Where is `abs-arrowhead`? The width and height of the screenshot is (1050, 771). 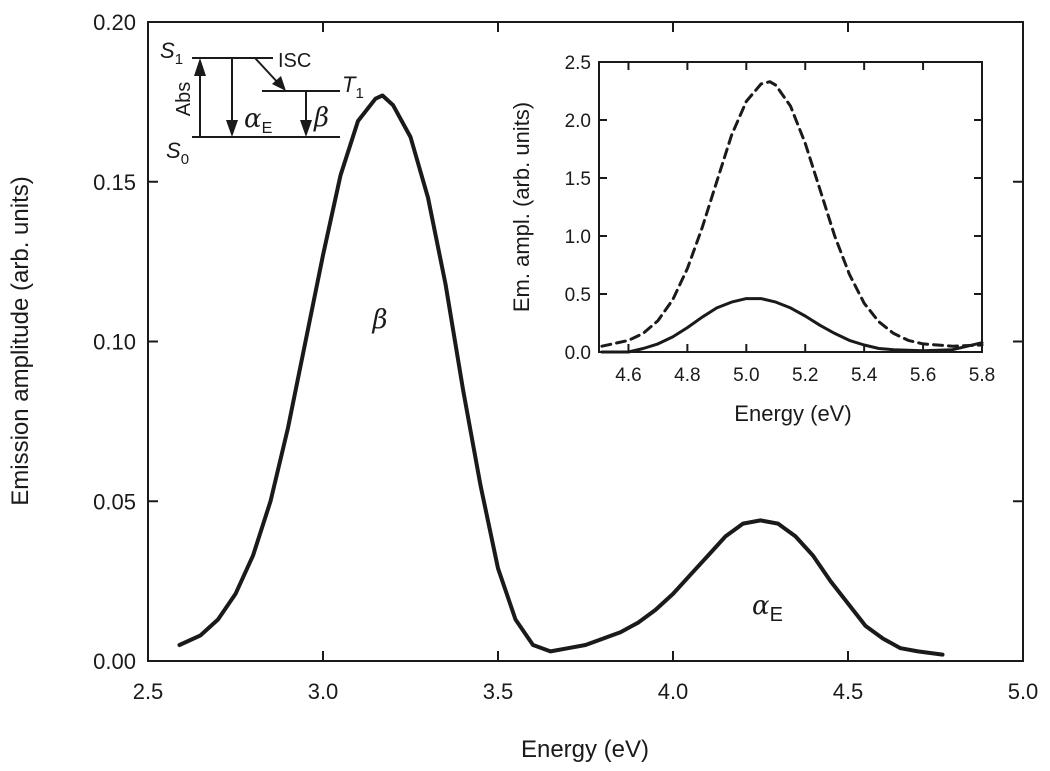
abs-arrowhead is located at coordinates (200, 67).